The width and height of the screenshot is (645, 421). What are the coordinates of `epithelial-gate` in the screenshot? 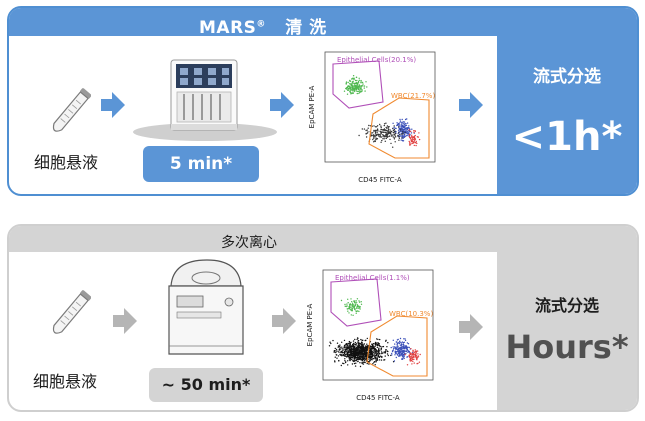 It's located at (358, 84).